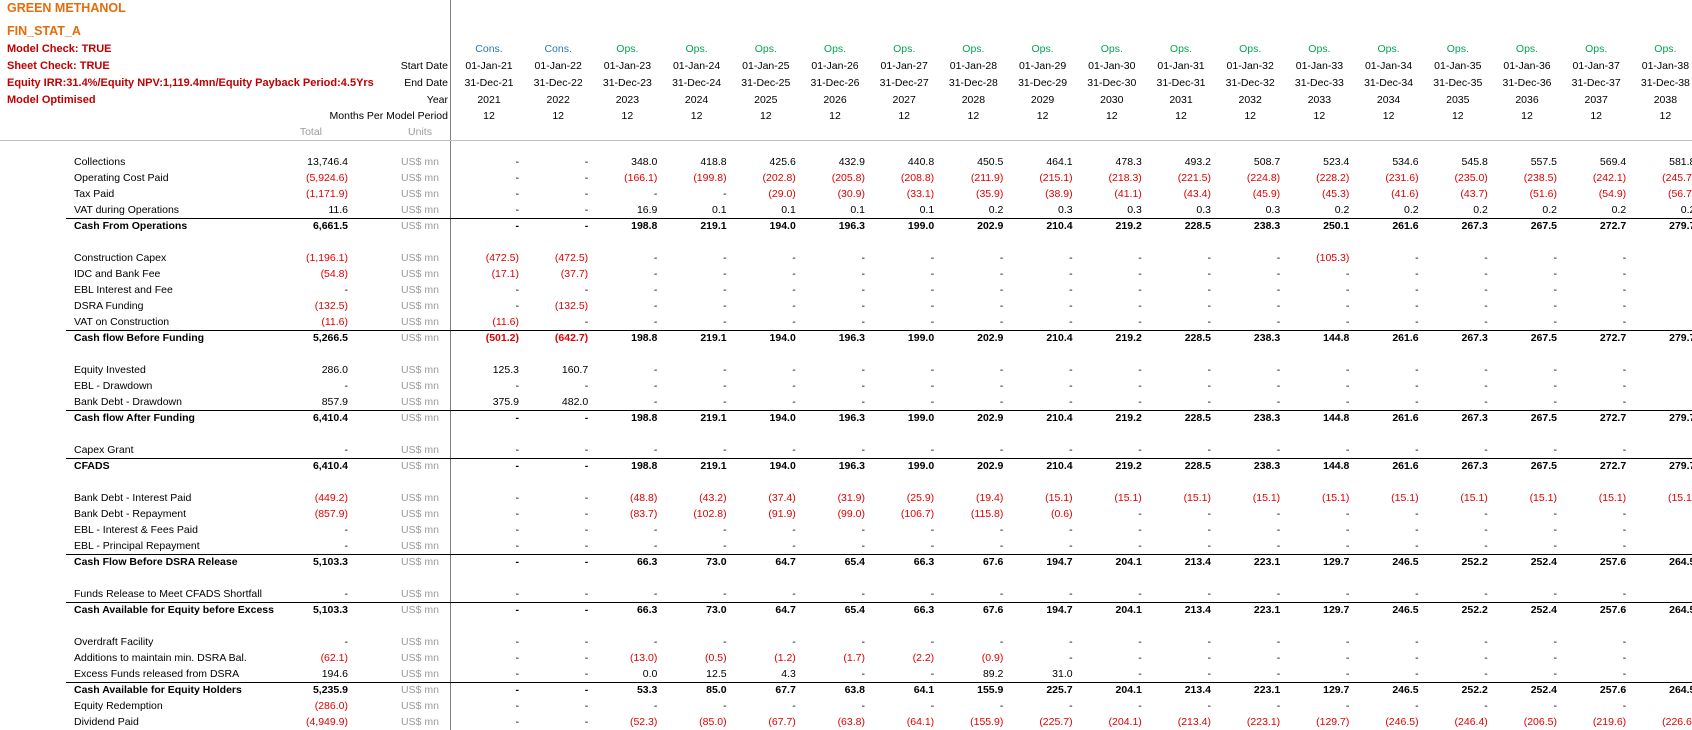 The width and height of the screenshot is (1692, 730). Describe the element at coordinates (1333, 722) in the screenshot. I see `row-value: (129.7)` at that location.